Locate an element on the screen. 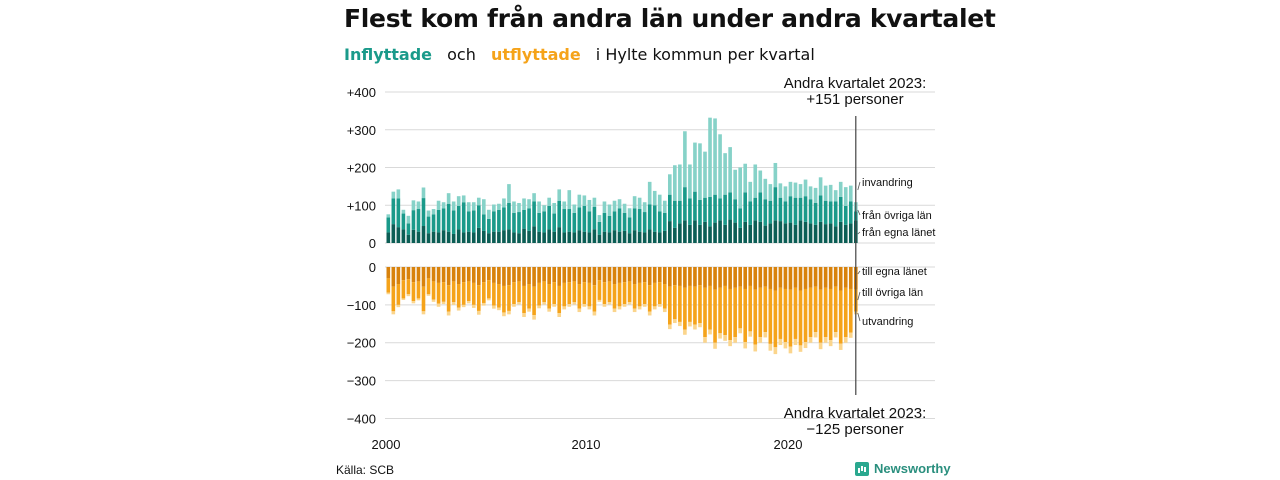  series-label-fran-ovriga-lan: från övriga län is located at coordinates (897, 216).